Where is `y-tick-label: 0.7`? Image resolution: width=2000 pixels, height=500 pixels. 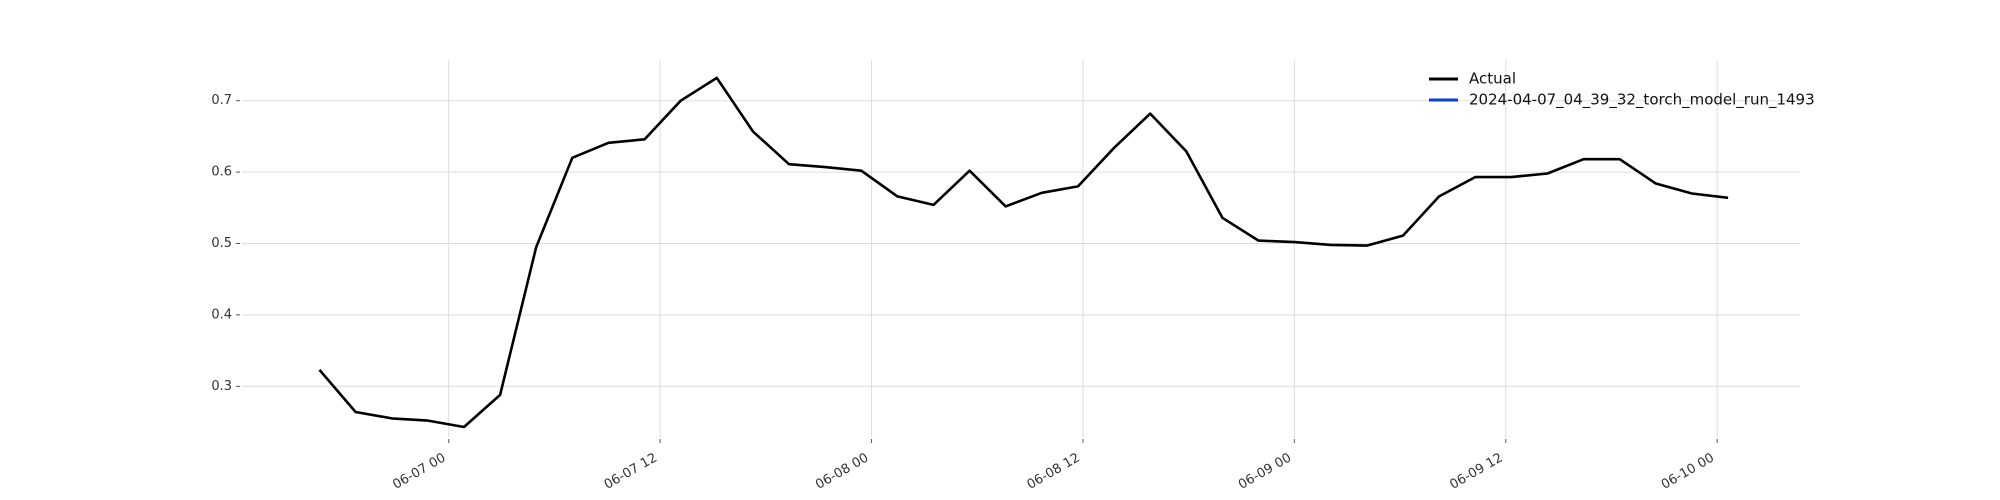 y-tick-label: 0.7 is located at coordinates (221, 100).